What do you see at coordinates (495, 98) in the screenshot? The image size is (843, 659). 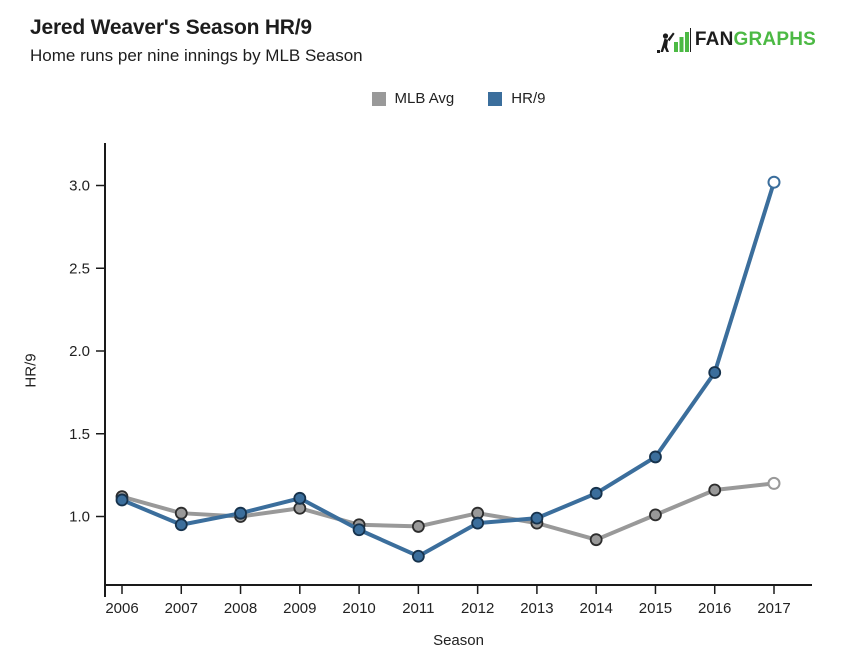 I see `legend-swatch-hr9` at bounding box center [495, 98].